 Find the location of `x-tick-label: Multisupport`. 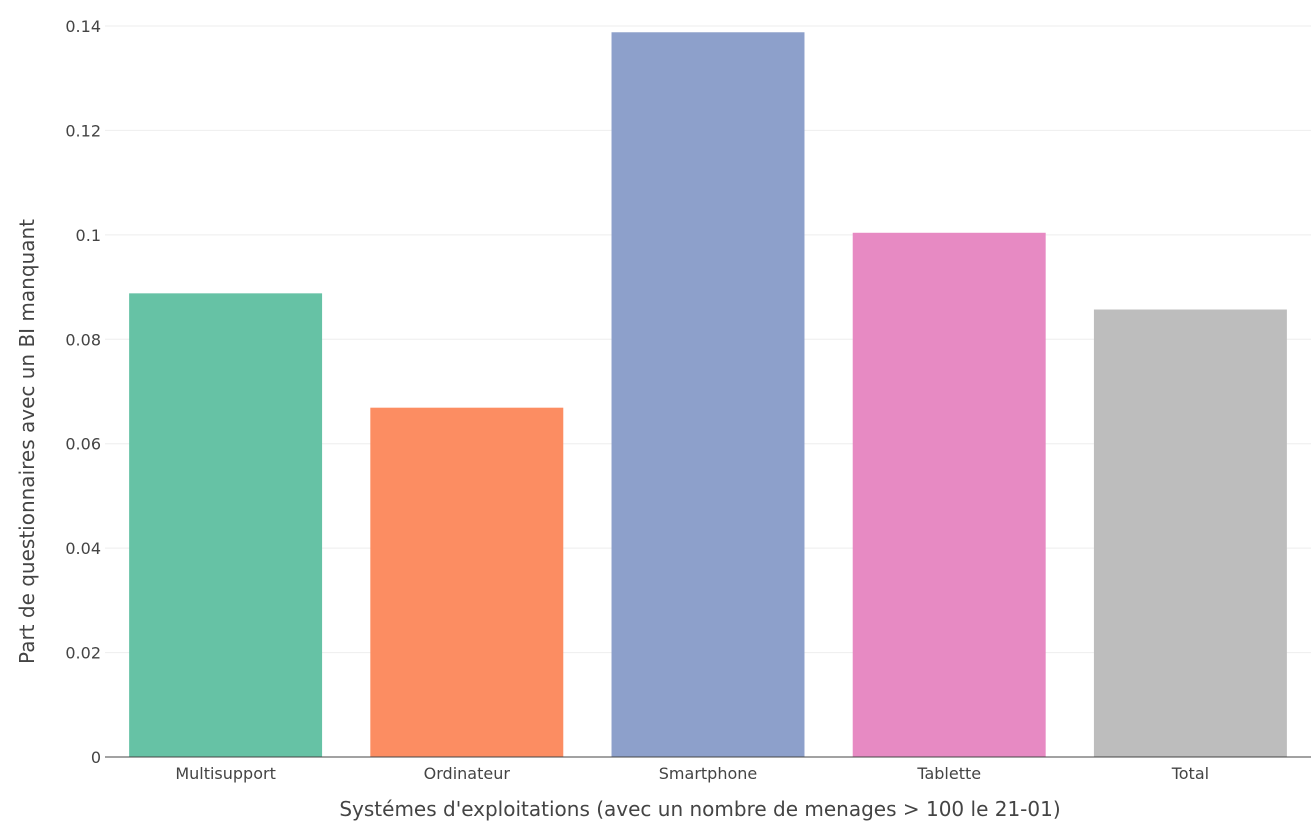

x-tick-label: Multisupport is located at coordinates (225, 773).